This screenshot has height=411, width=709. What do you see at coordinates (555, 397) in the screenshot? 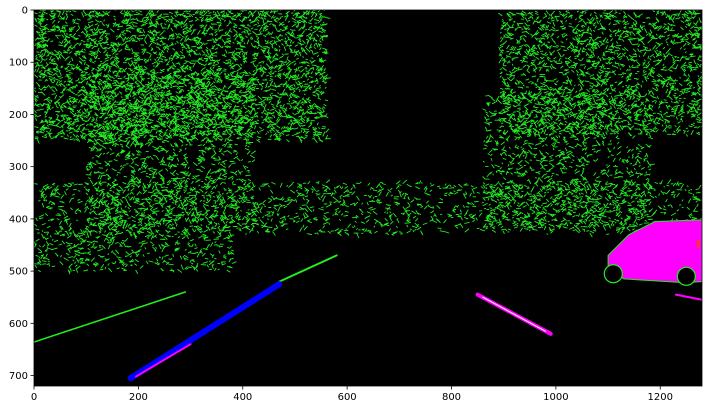
I see `x-tick-label: 1000` at bounding box center [555, 397].